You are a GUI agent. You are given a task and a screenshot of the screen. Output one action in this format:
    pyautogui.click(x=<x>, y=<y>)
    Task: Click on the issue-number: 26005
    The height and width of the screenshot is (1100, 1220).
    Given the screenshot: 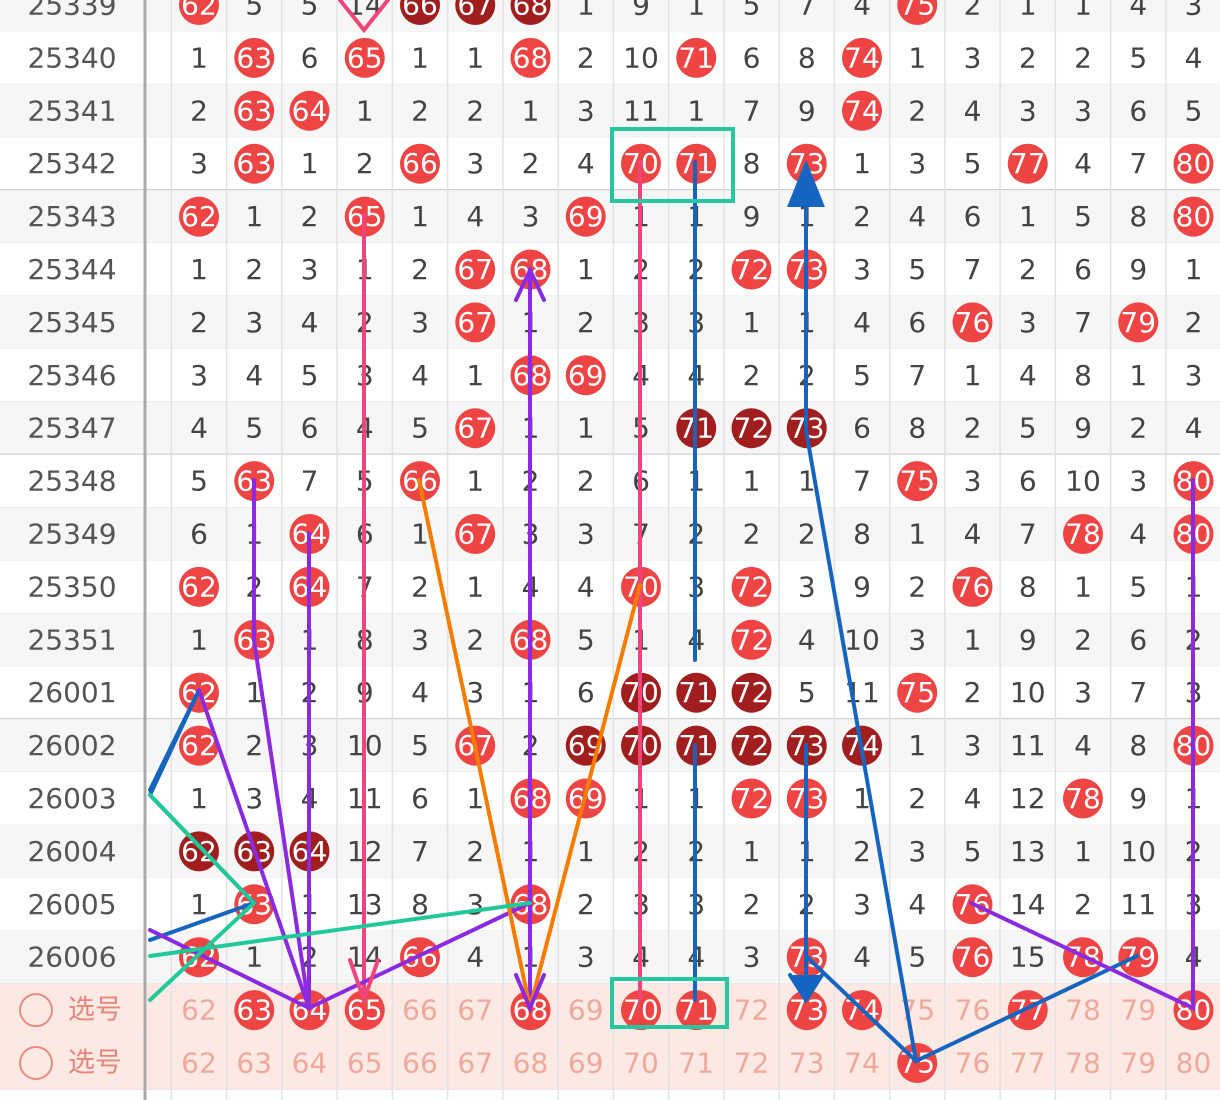 What is the action you would take?
    pyautogui.click(x=71, y=904)
    